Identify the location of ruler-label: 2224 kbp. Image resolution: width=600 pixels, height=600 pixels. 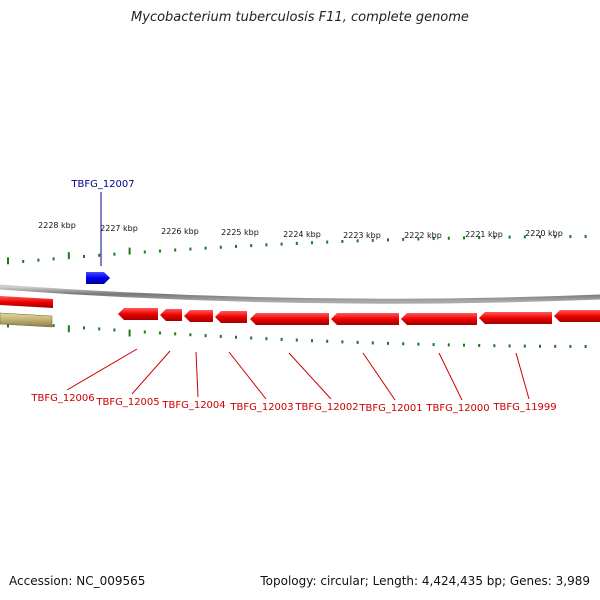
(302, 234).